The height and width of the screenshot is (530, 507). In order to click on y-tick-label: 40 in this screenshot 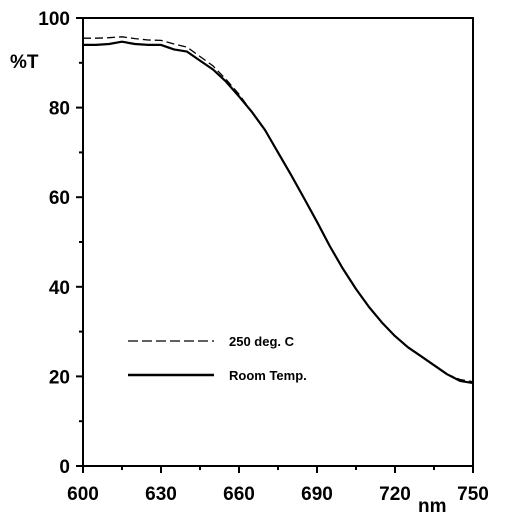, I will do `click(59, 288)`.